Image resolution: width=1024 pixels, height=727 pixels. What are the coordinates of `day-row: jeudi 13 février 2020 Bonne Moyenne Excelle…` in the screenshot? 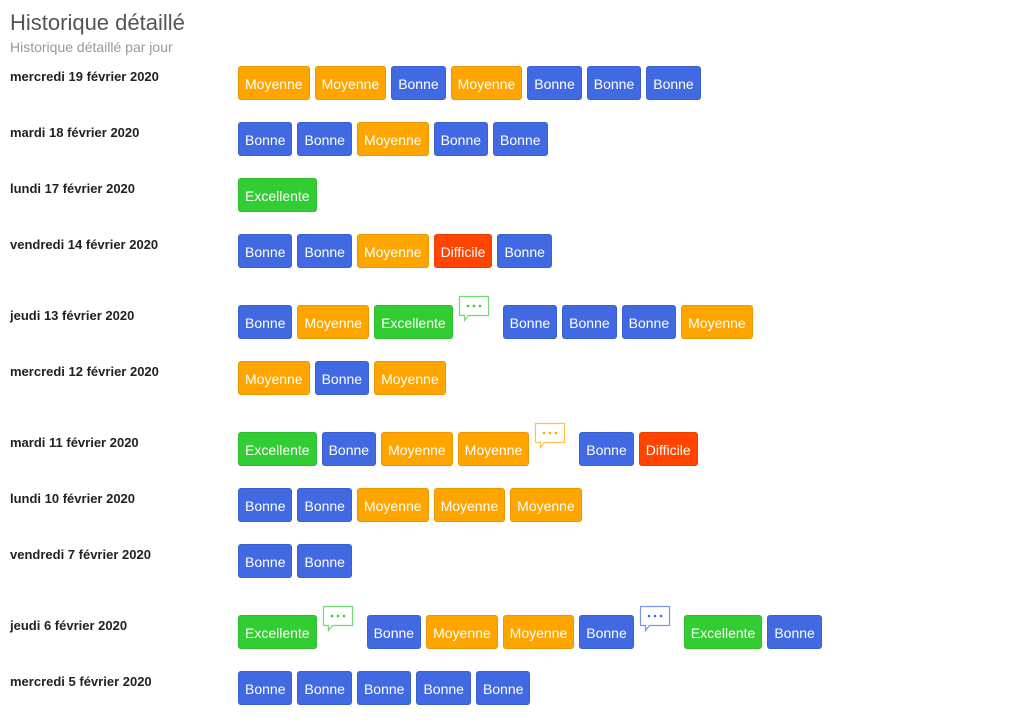 It's located at (517, 325).